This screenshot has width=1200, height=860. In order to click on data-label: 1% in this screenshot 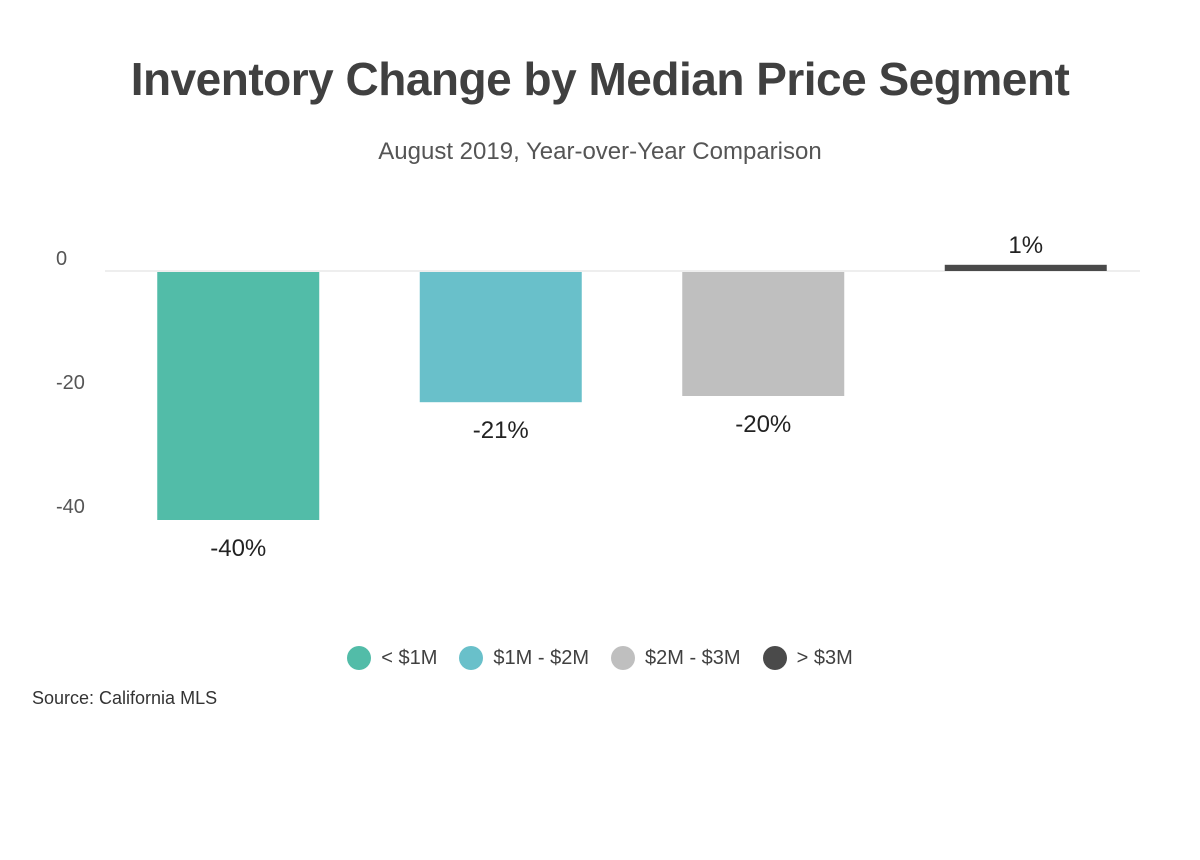, I will do `click(1025, 245)`.